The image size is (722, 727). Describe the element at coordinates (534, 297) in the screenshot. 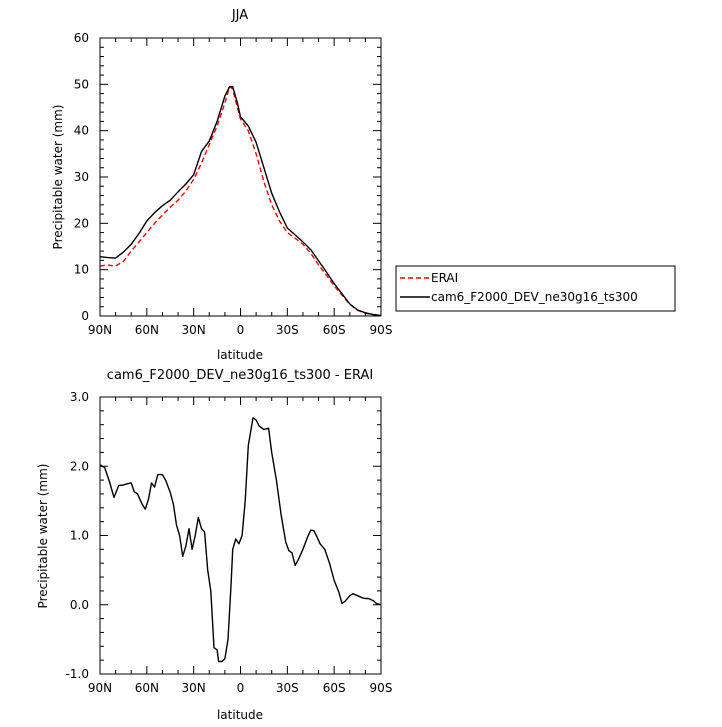

I see `legend-model-label: cam6_F2000_DEV_ne30g16_ts300` at that location.